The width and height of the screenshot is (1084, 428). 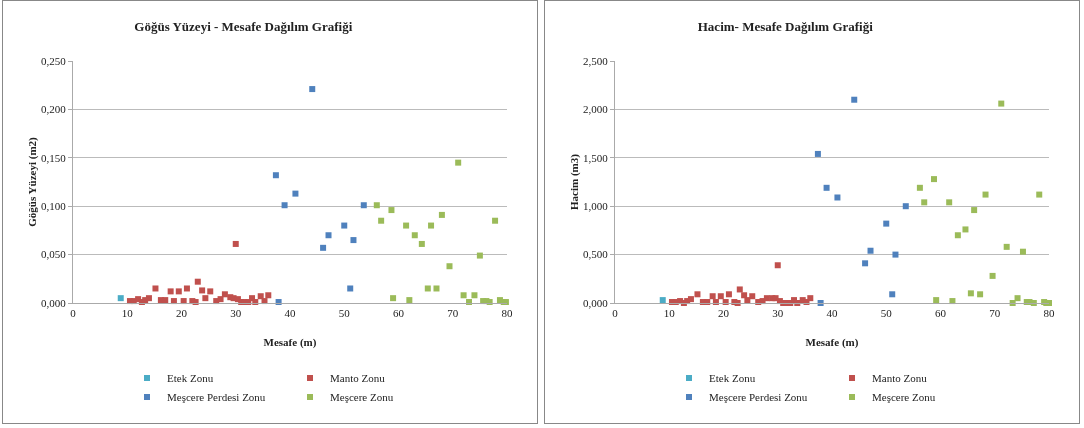 I want to click on y-tick-label: 1,000, so click(x=596, y=206).